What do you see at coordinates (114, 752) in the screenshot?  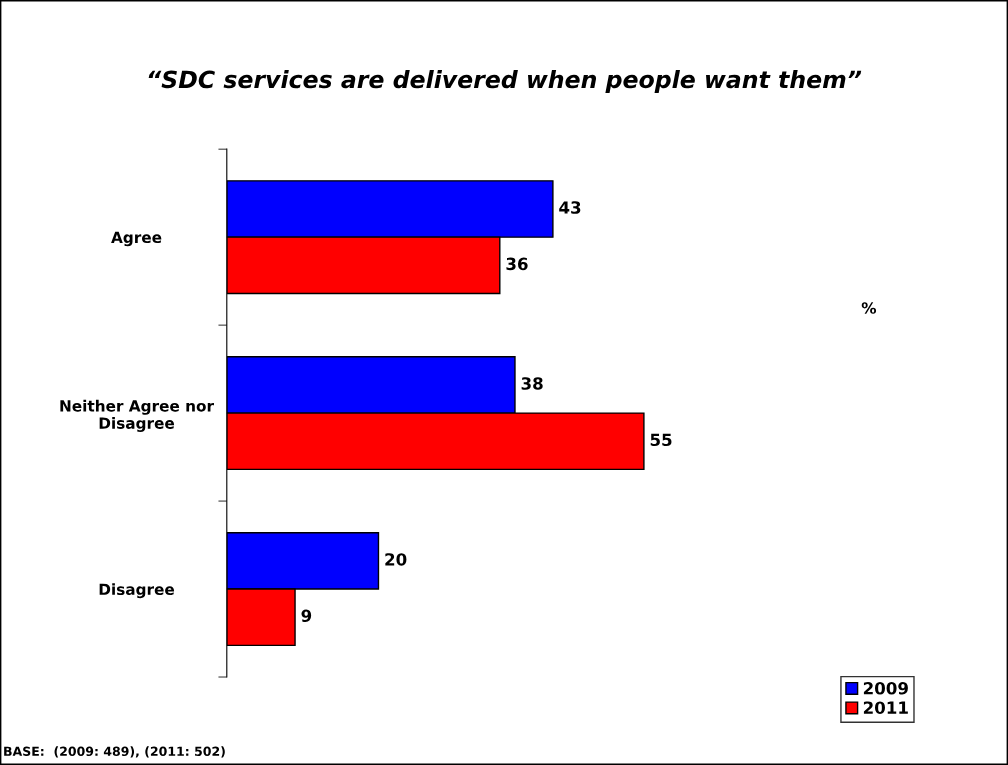 I see `text: BASE: (2009: 489), (2011: 502)` at bounding box center [114, 752].